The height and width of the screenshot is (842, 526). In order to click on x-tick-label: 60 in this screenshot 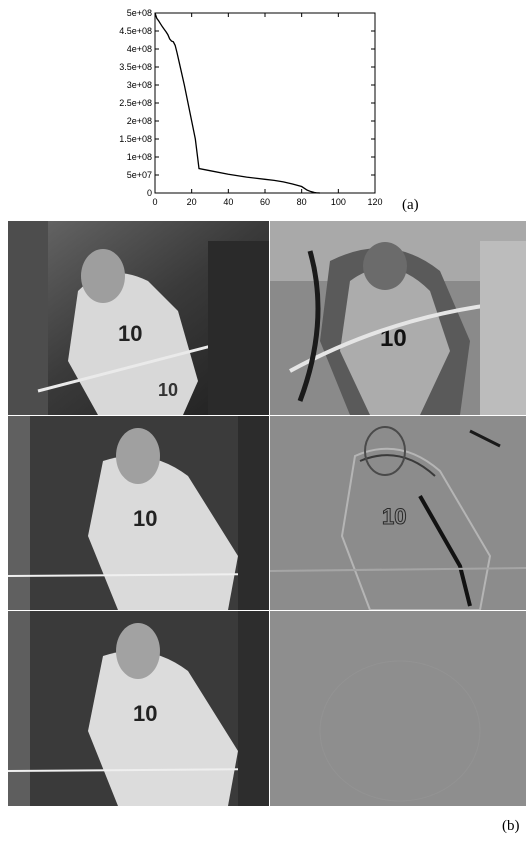, I will do `click(265, 202)`.